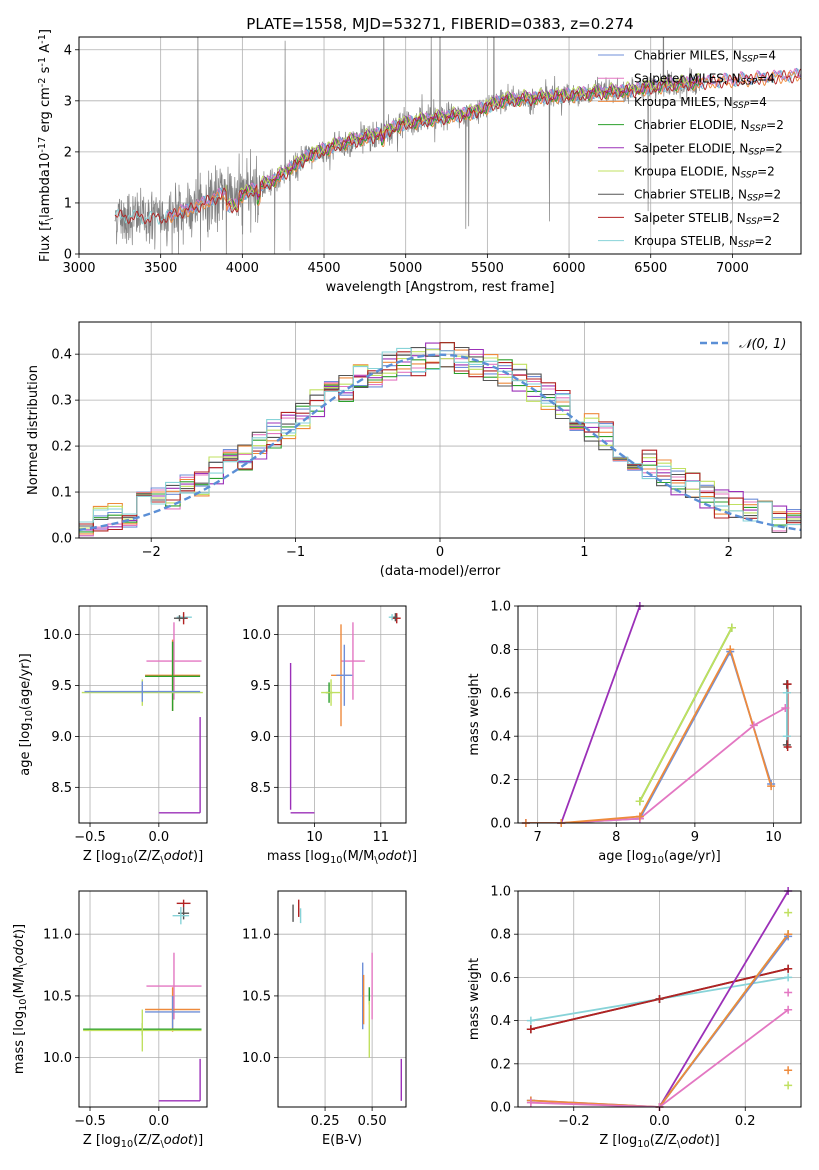 This screenshot has height=1170, width=819. What do you see at coordinates (57, 996) in the screenshot?
I see `y-tick-label: 10.5` at bounding box center [57, 996].